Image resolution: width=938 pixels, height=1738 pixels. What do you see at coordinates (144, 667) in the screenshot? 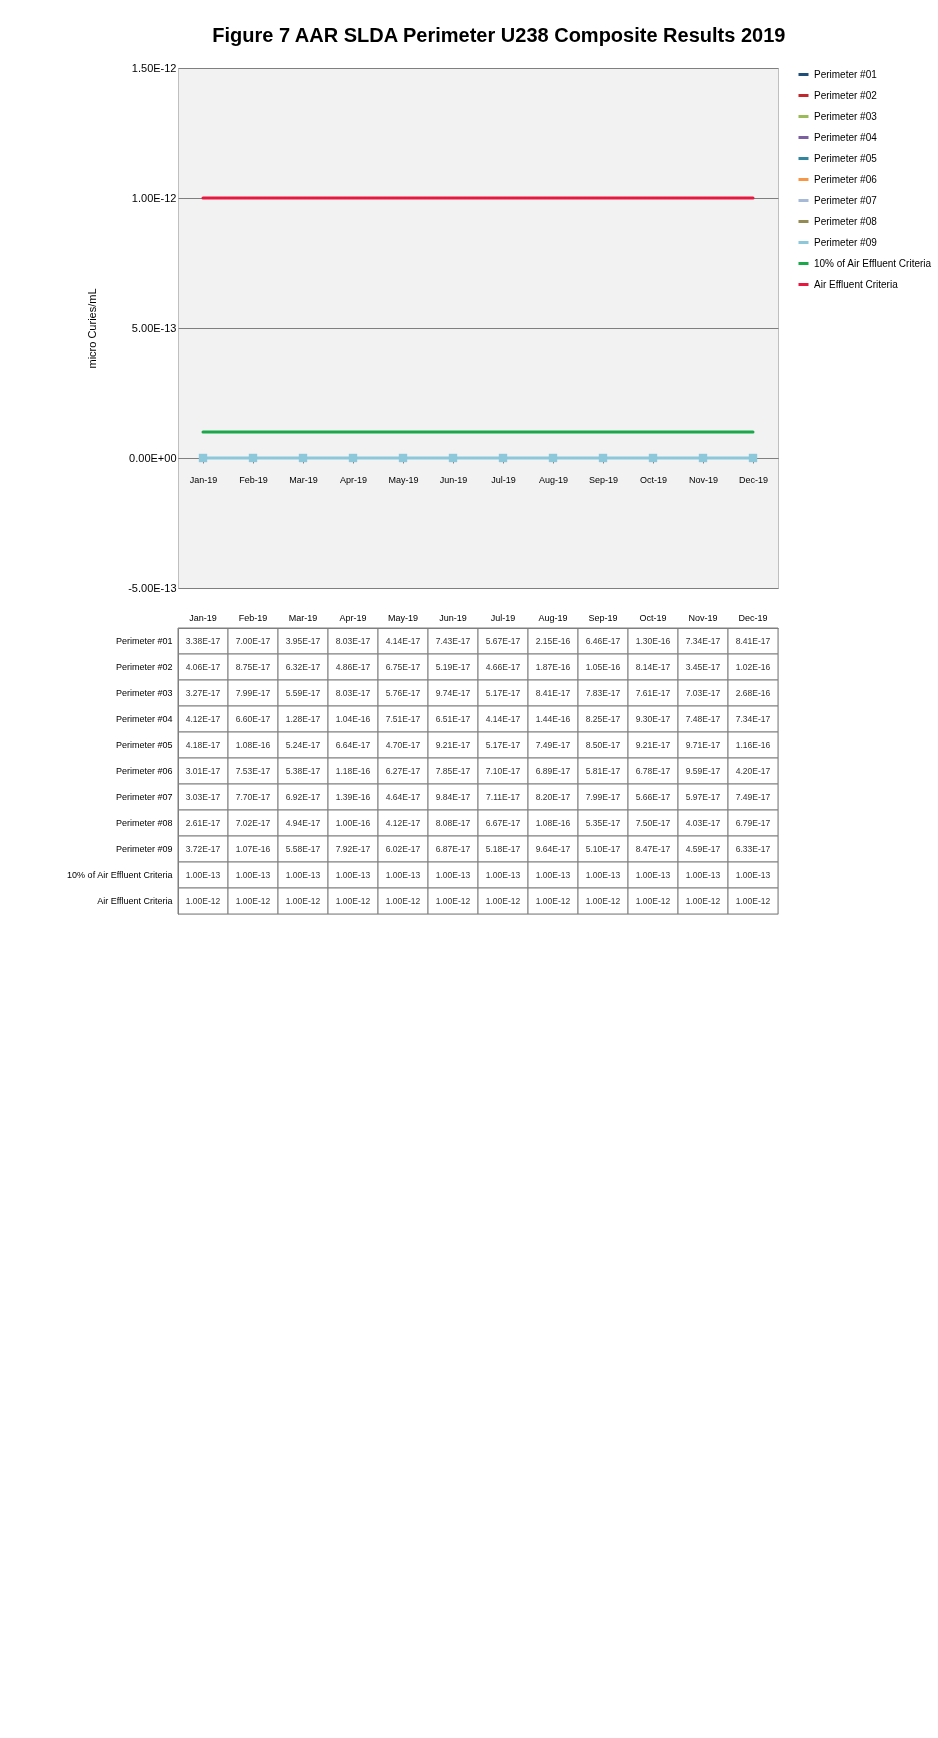
I see `text: Perimeter #02` at bounding box center [144, 667].